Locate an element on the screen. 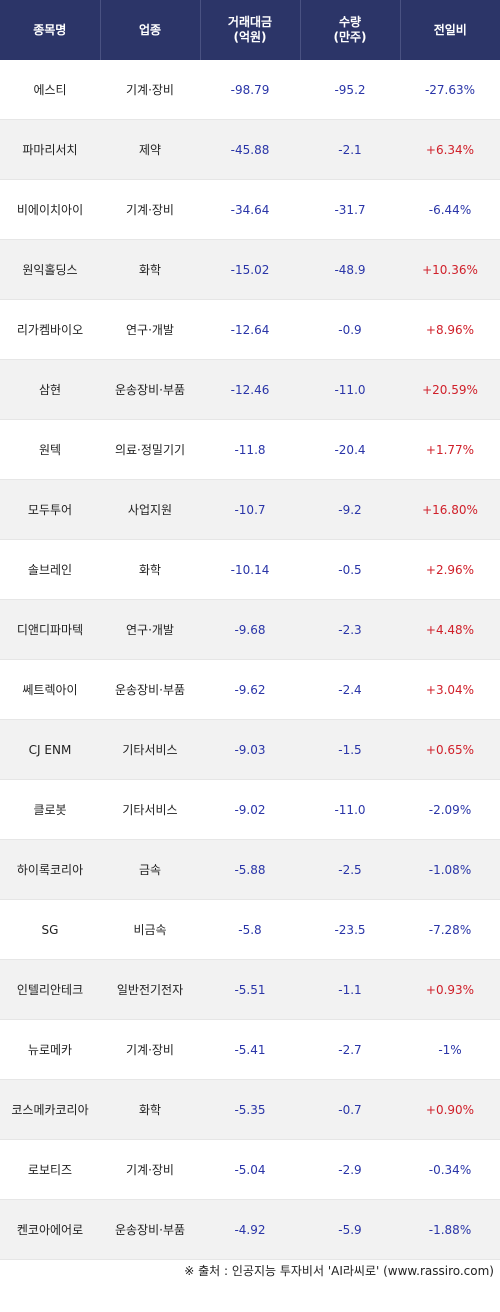  stock-name-cell: 하이록코리아 is located at coordinates (50, 869).